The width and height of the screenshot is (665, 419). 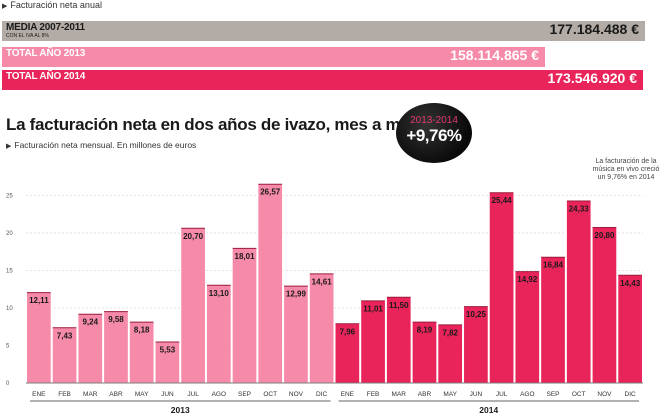 I want to click on bar-2014-jun, so click(x=476, y=344).